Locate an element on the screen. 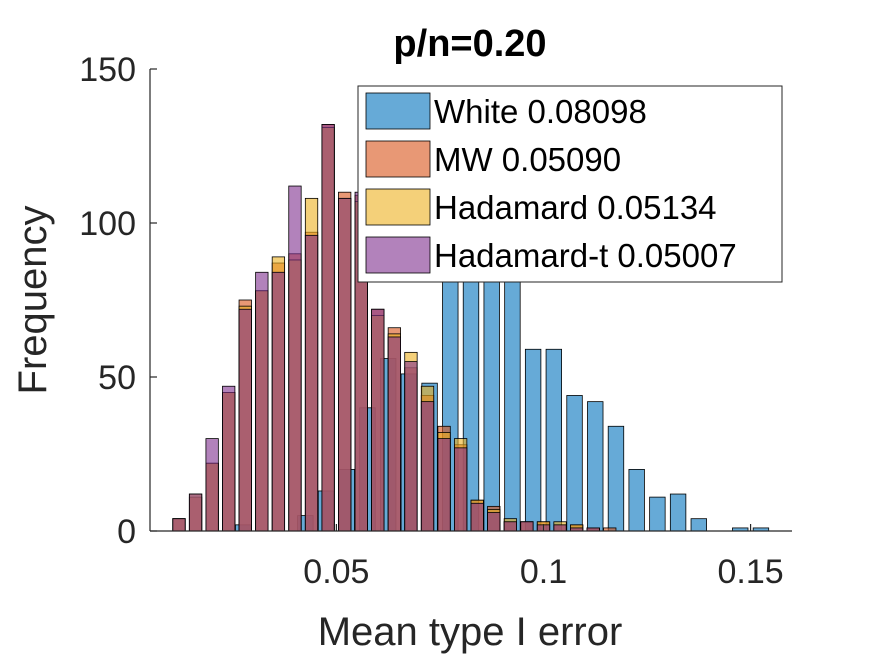 The width and height of the screenshot is (875, 656). legend-item: MW 0.05090 is located at coordinates (493, 159).